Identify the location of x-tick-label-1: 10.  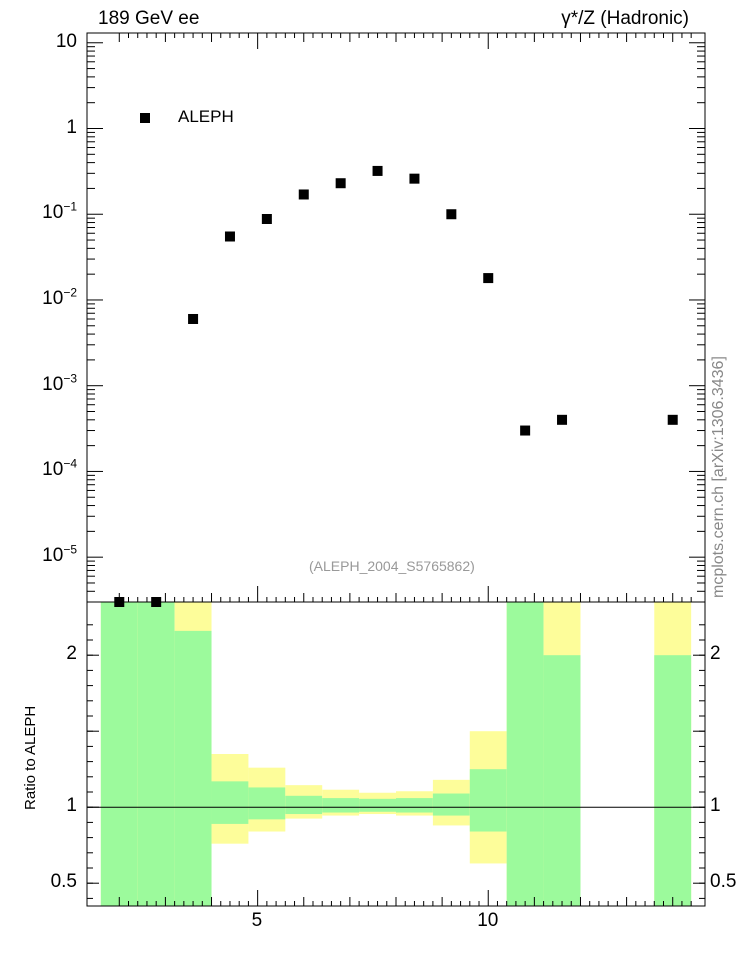
(488, 920).